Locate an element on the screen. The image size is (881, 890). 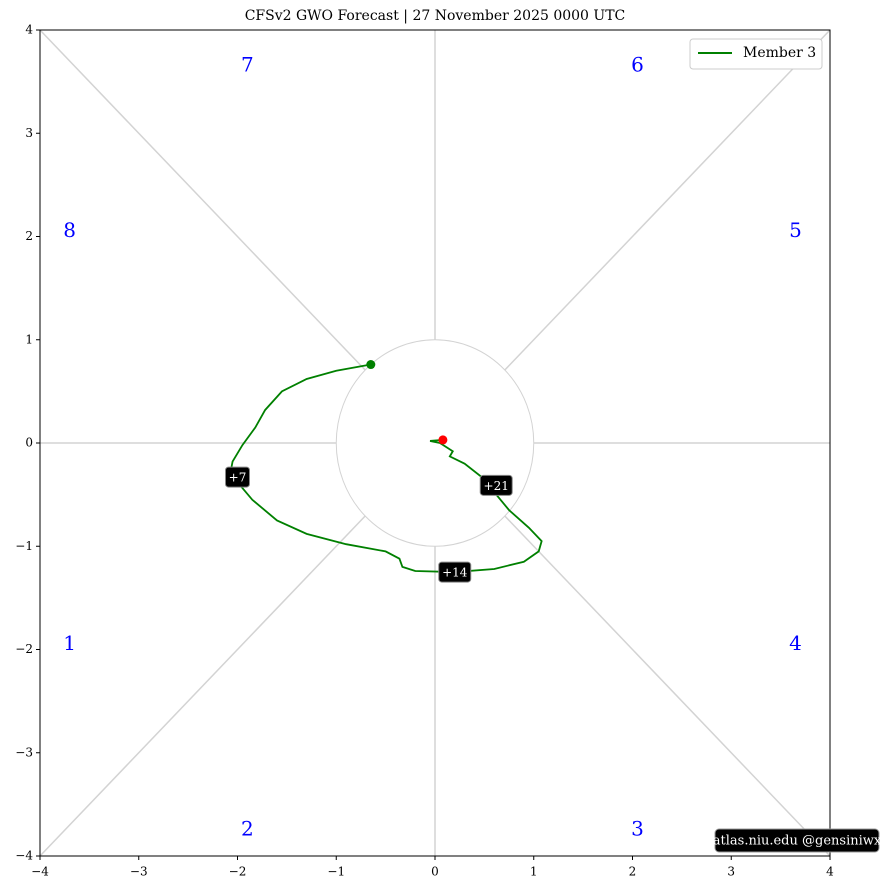
phase-label: 3 is located at coordinates (637, 829).